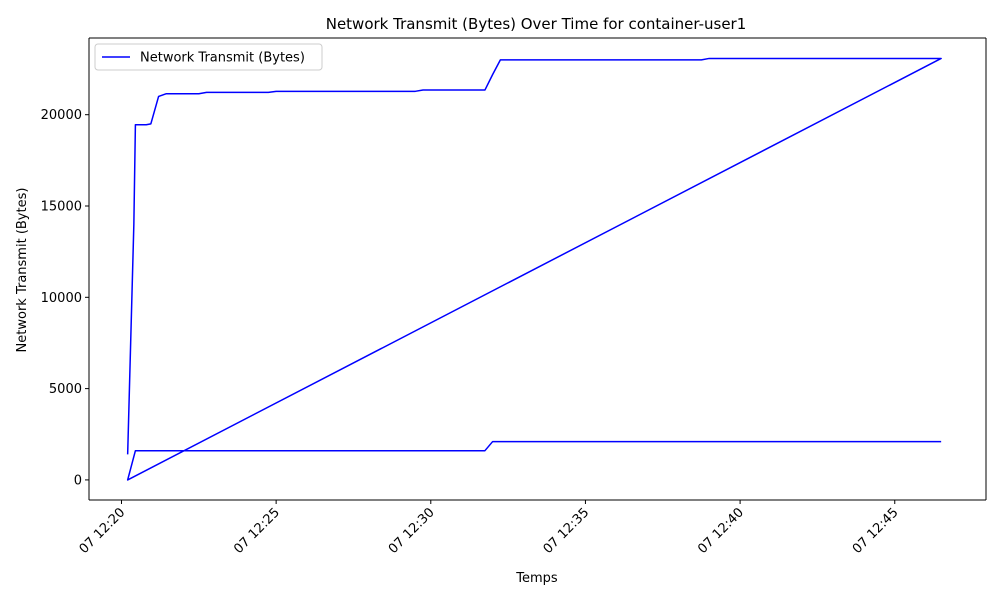 The image size is (1000, 604). Describe the element at coordinates (721, 531) in the screenshot. I see `x-tick-label: 07 12:40` at that location.